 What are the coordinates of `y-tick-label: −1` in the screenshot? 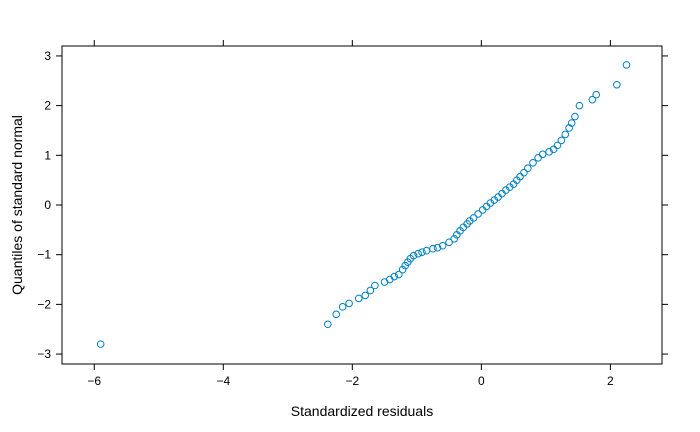 It's located at (44, 255).